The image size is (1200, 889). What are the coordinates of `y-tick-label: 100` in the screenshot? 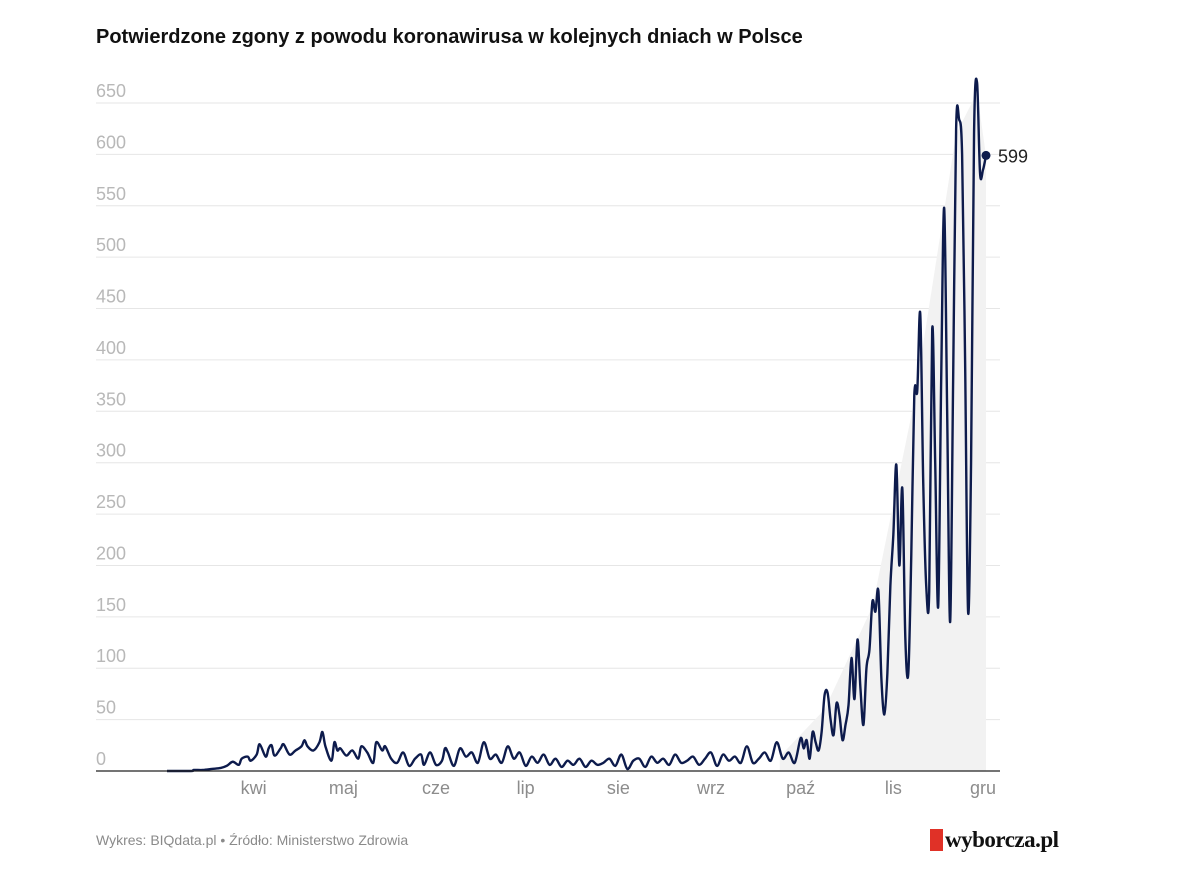 It's located at (111, 656).